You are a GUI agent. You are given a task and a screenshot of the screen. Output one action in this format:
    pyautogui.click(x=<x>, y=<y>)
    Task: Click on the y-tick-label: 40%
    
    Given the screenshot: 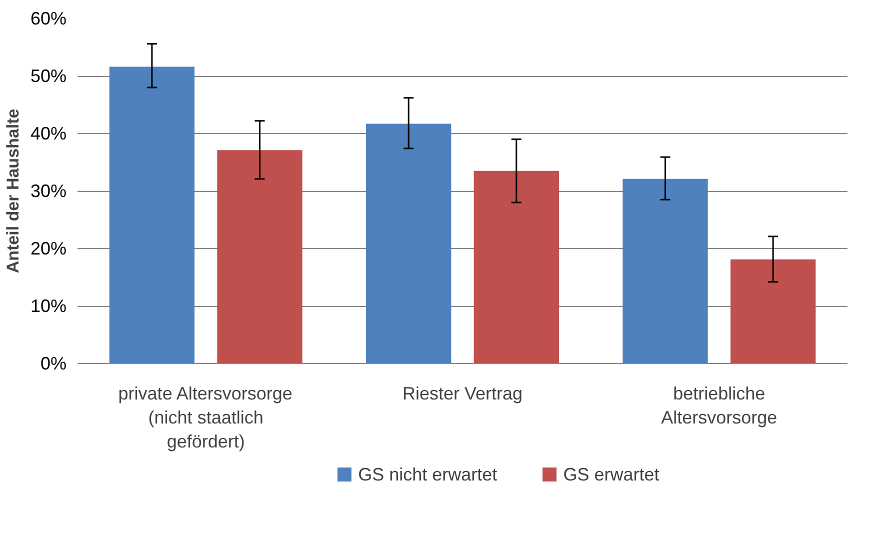 What is the action you would take?
    pyautogui.click(x=48, y=134)
    